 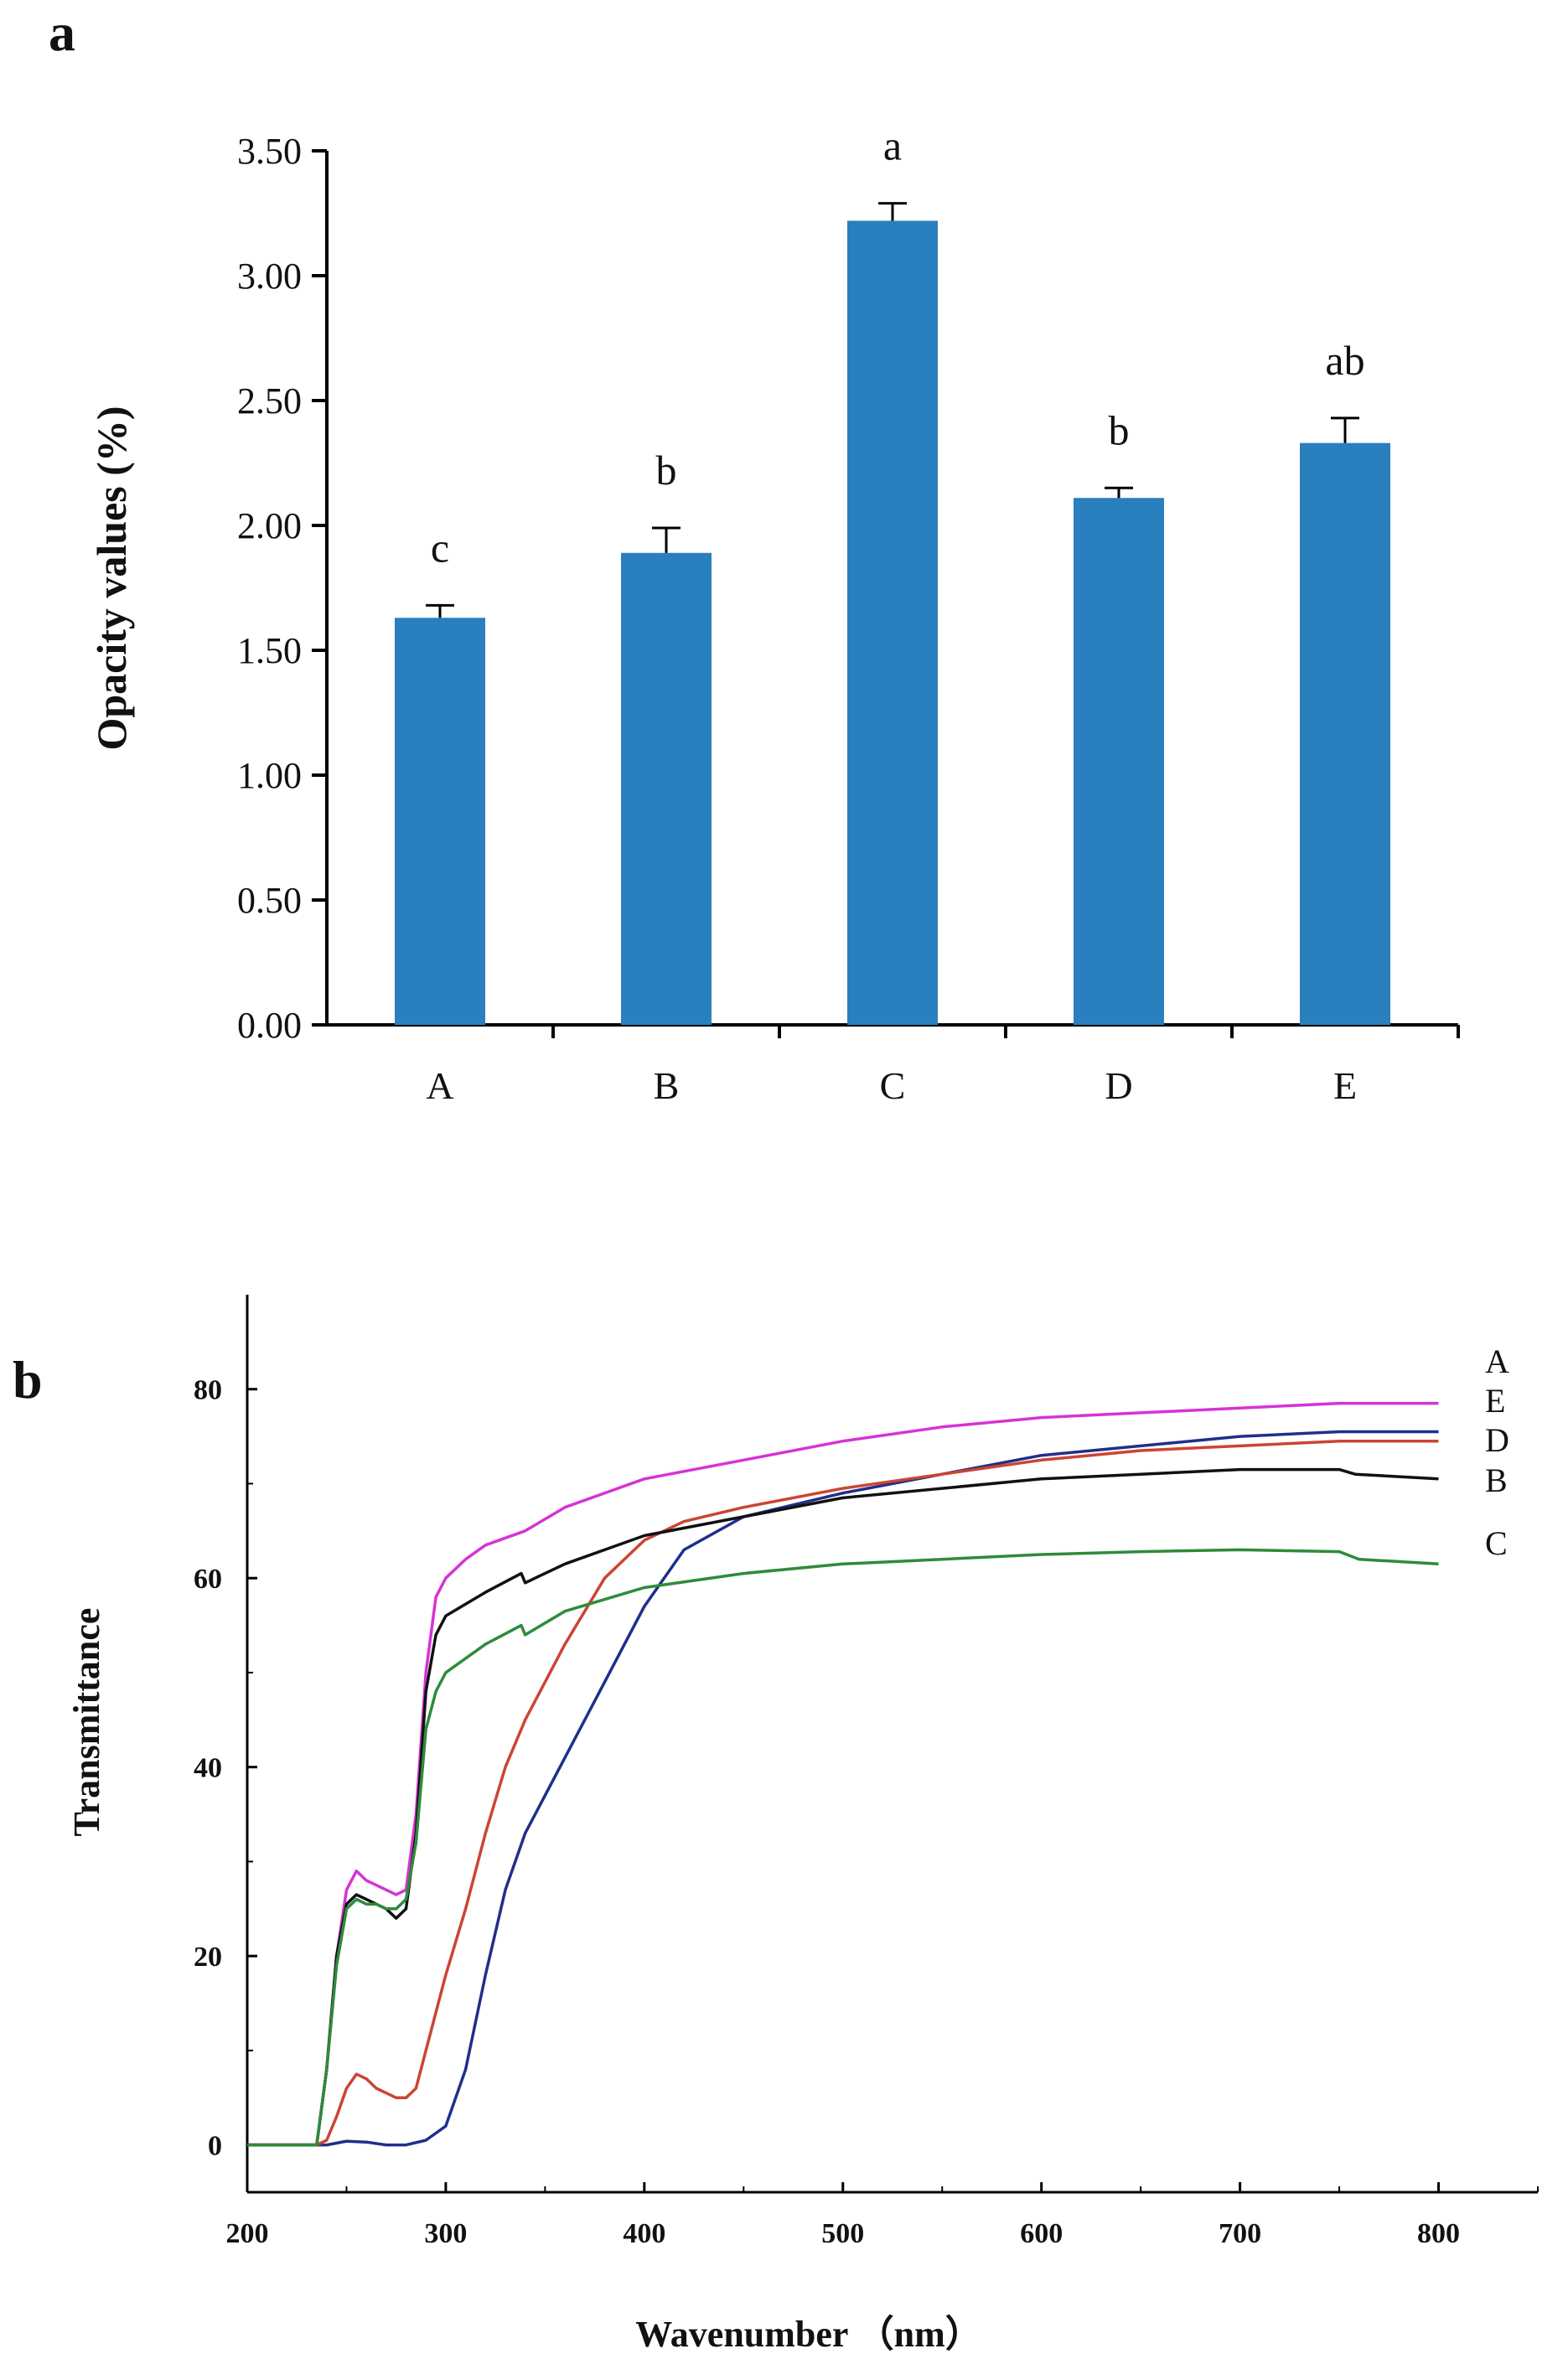 What do you see at coordinates (1439, 2233) in the screenshot?
I see `panel-b-x-tick-label: 800` at bounding box center [1439, 2233].